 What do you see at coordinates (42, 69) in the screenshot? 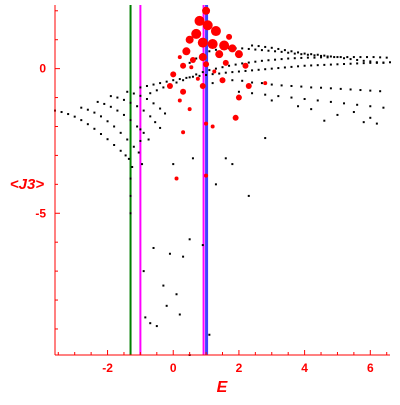
I see `y-tick-label: 0` at bounding box center [42, 69].